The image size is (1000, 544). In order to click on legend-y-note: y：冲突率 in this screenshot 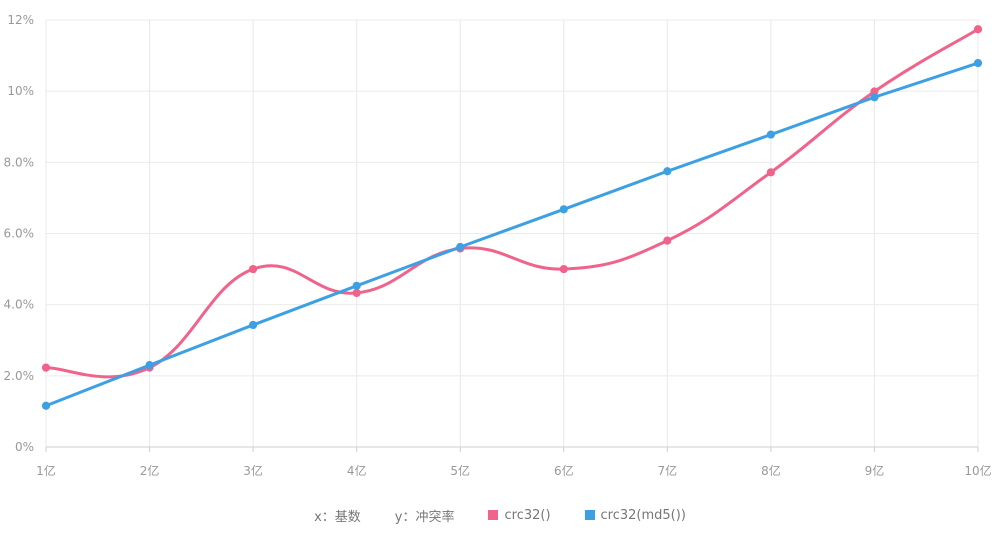, I will do `click(425, 515)`.